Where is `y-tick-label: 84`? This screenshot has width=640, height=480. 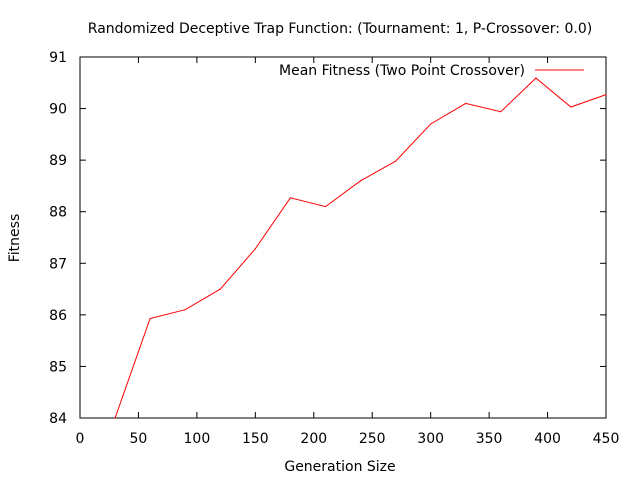
y-tick-label: 84 is located at coordinates (58, 419).